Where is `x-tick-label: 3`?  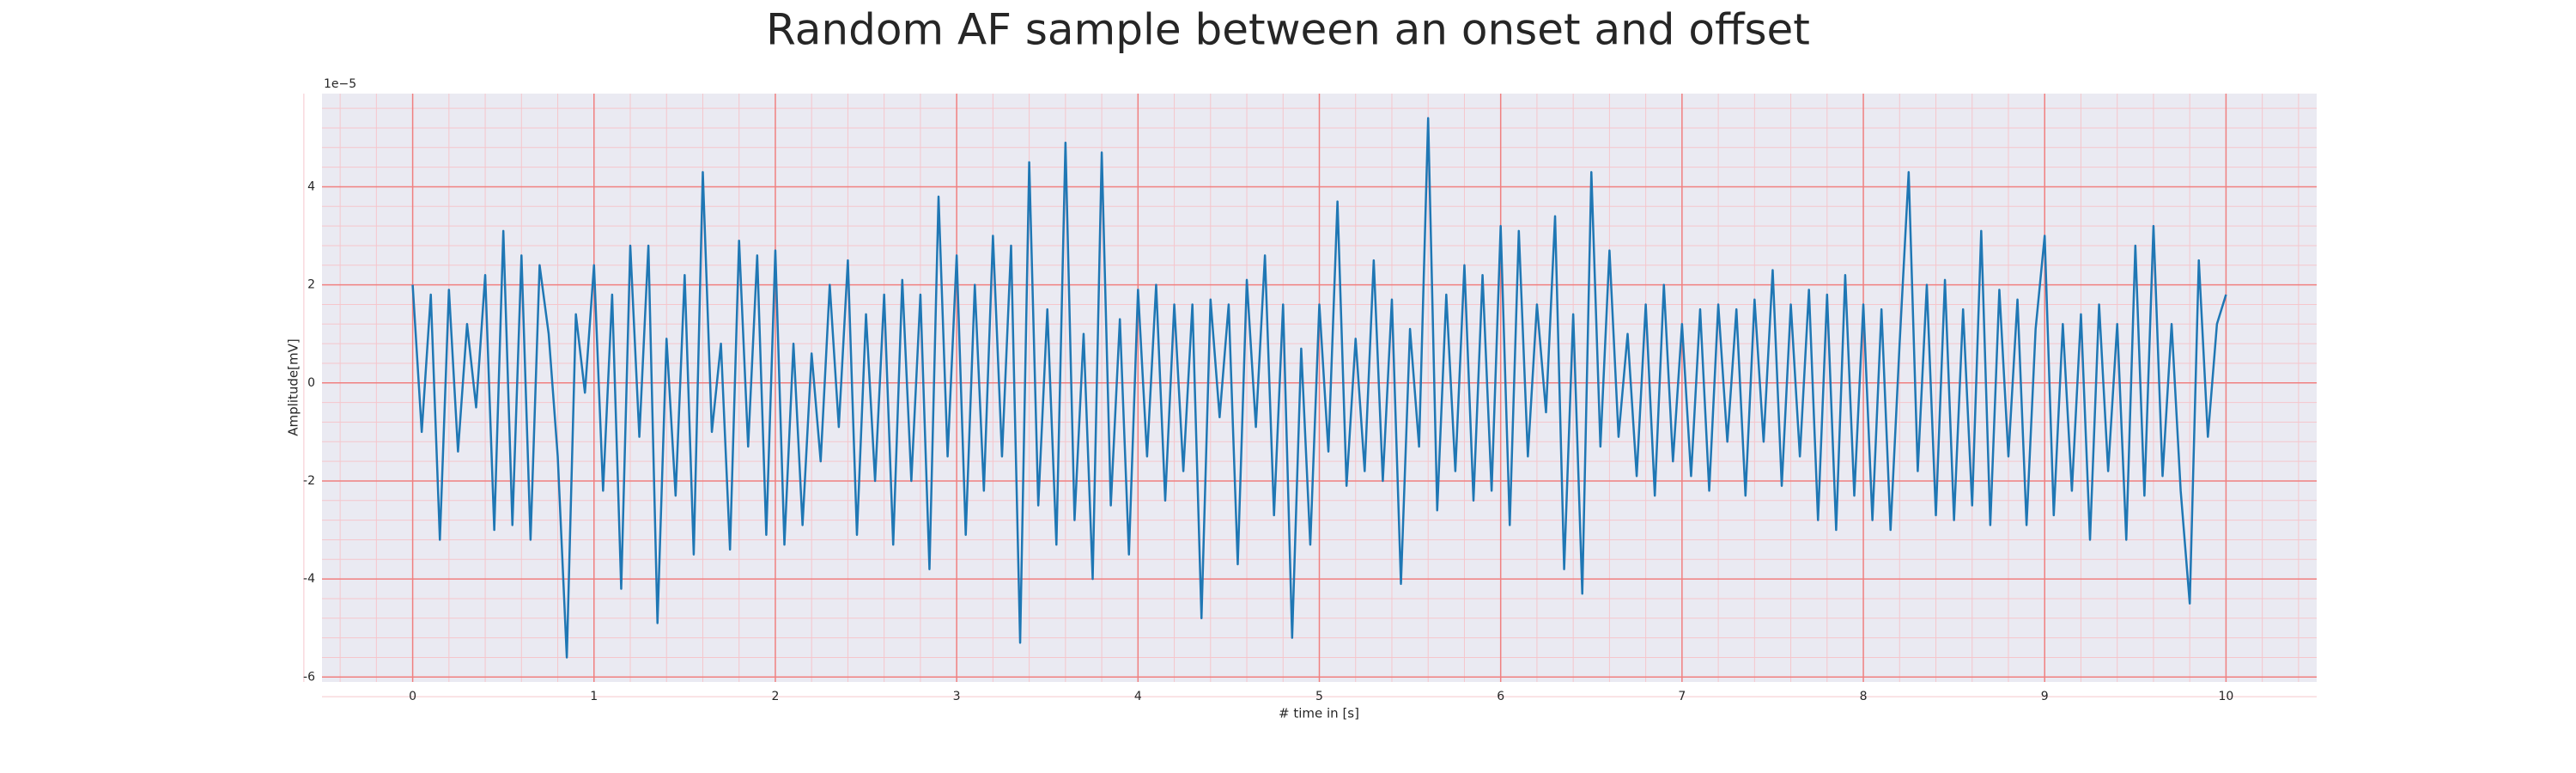 x-tick-label: 3 is located at coordinates (957, 696).